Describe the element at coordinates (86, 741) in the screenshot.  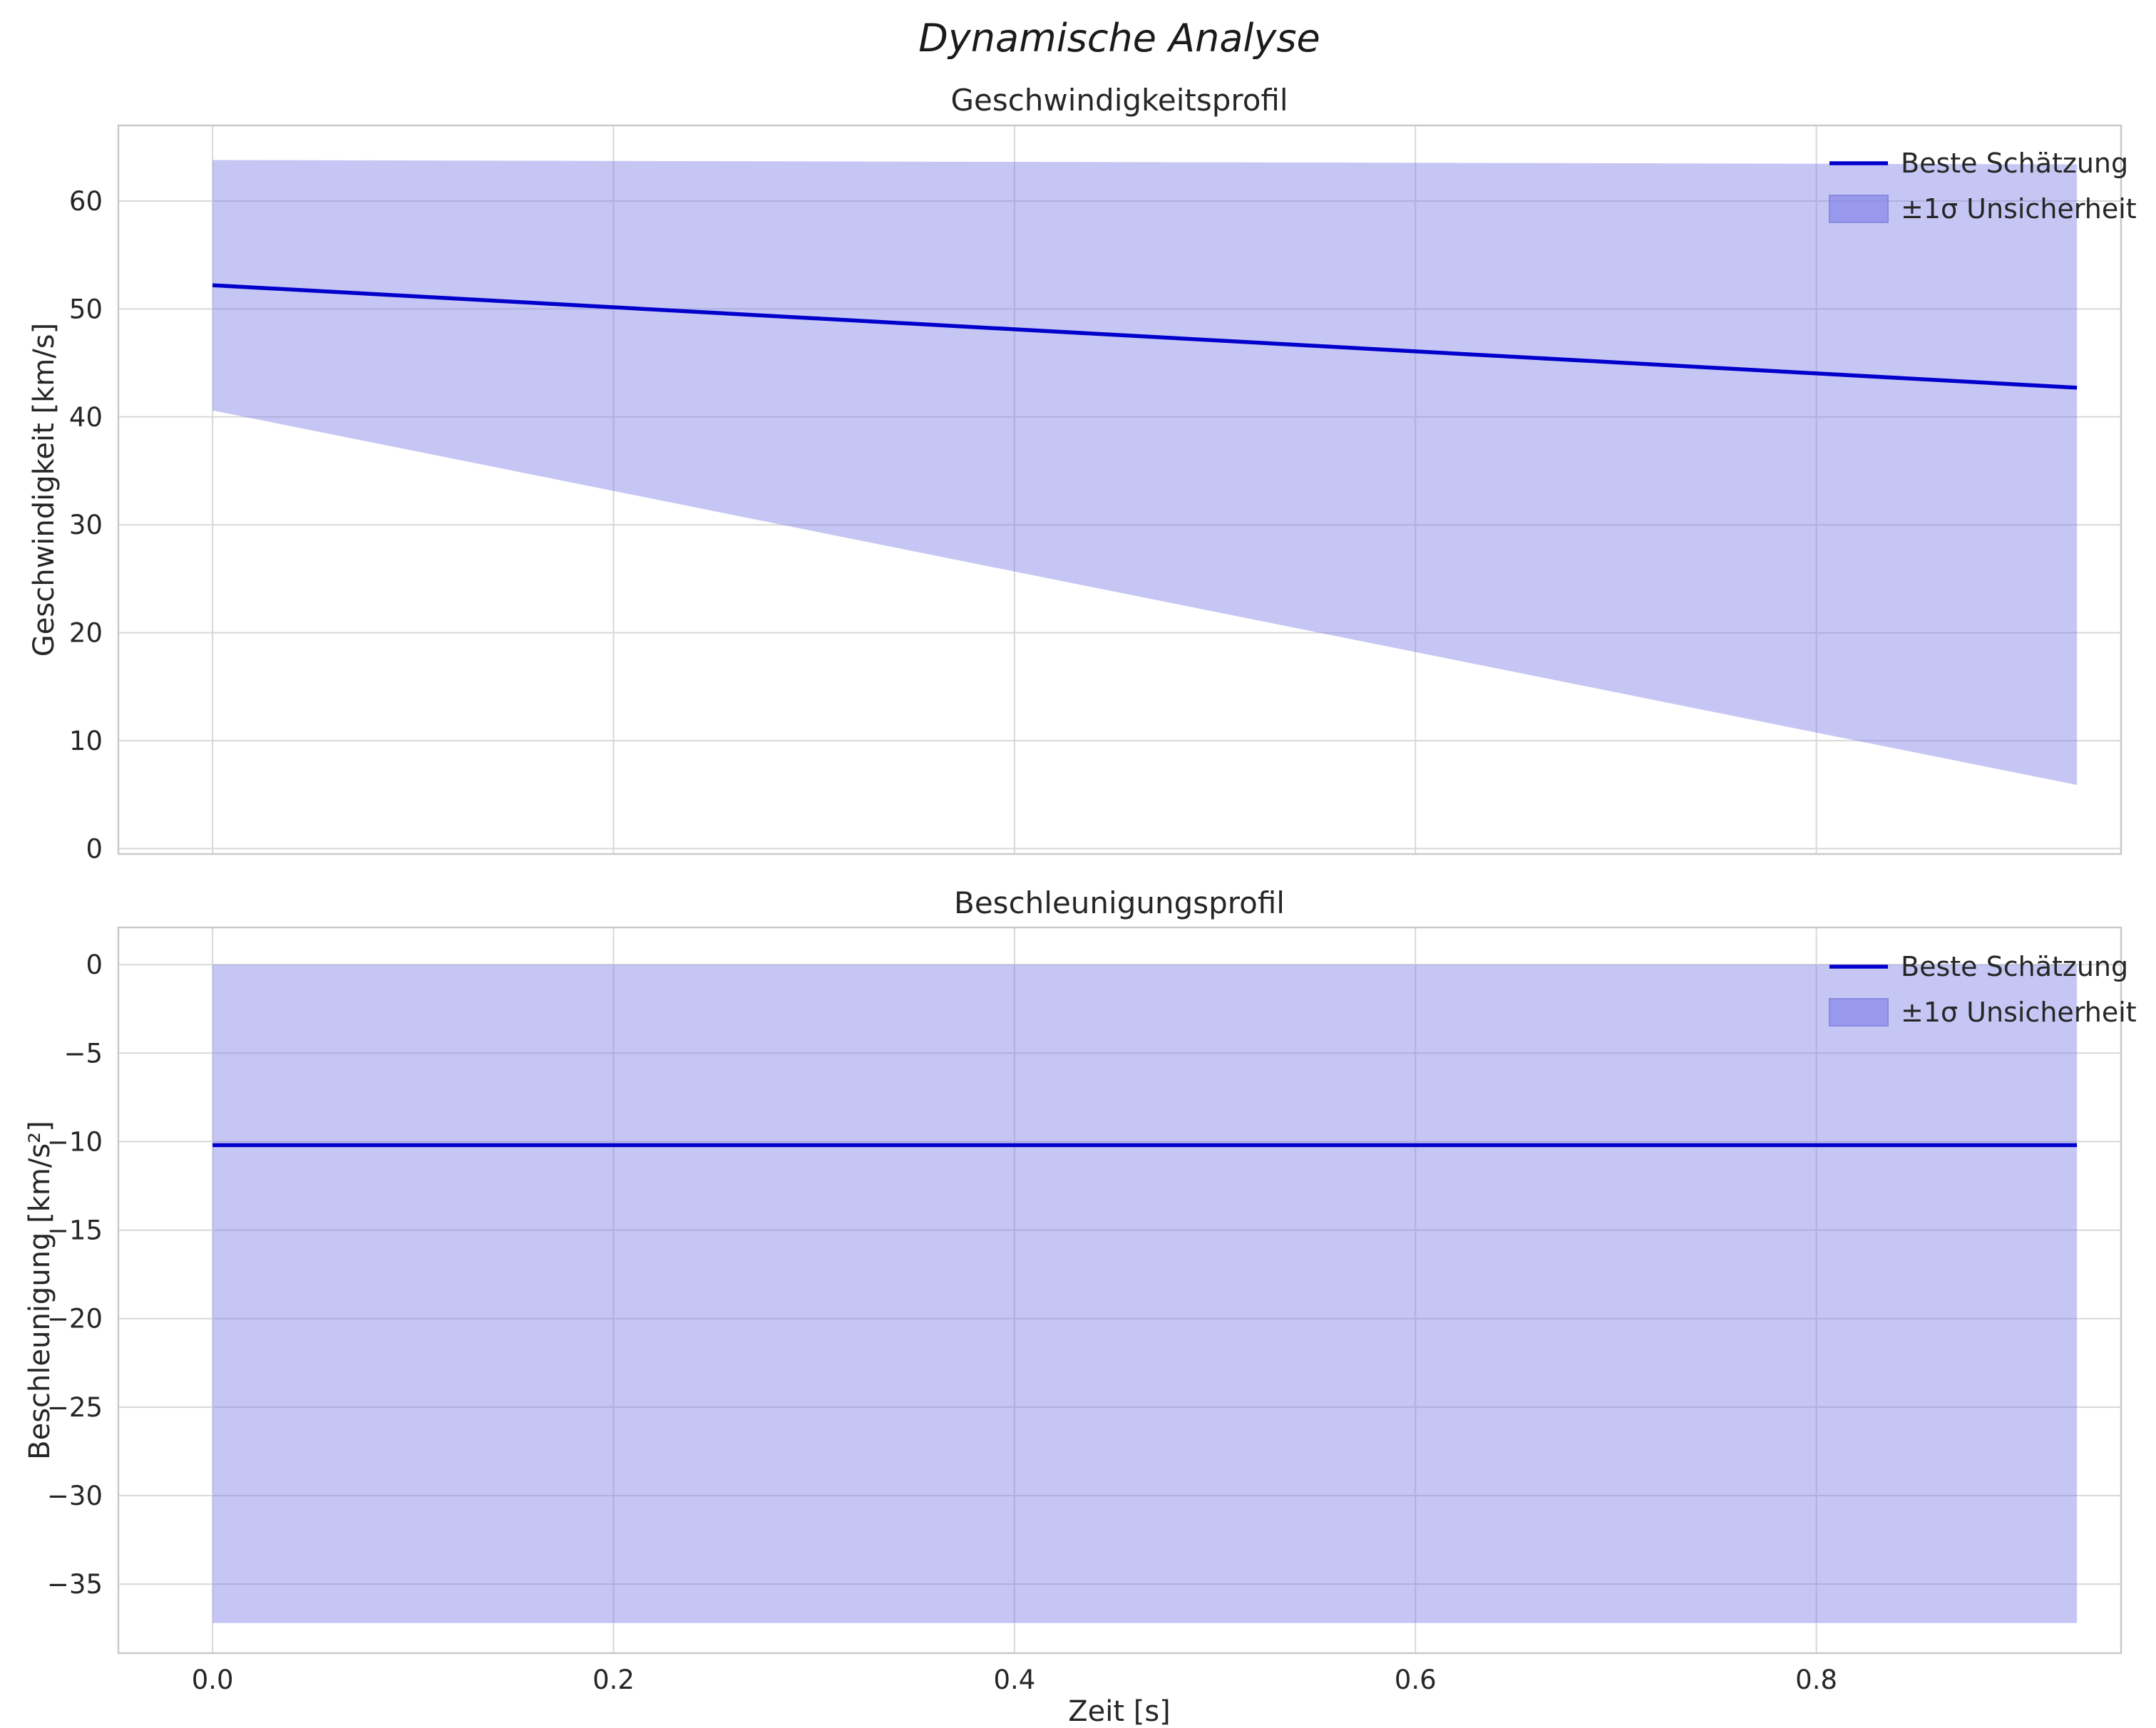
I see `y-tick-label: 10` at that location.